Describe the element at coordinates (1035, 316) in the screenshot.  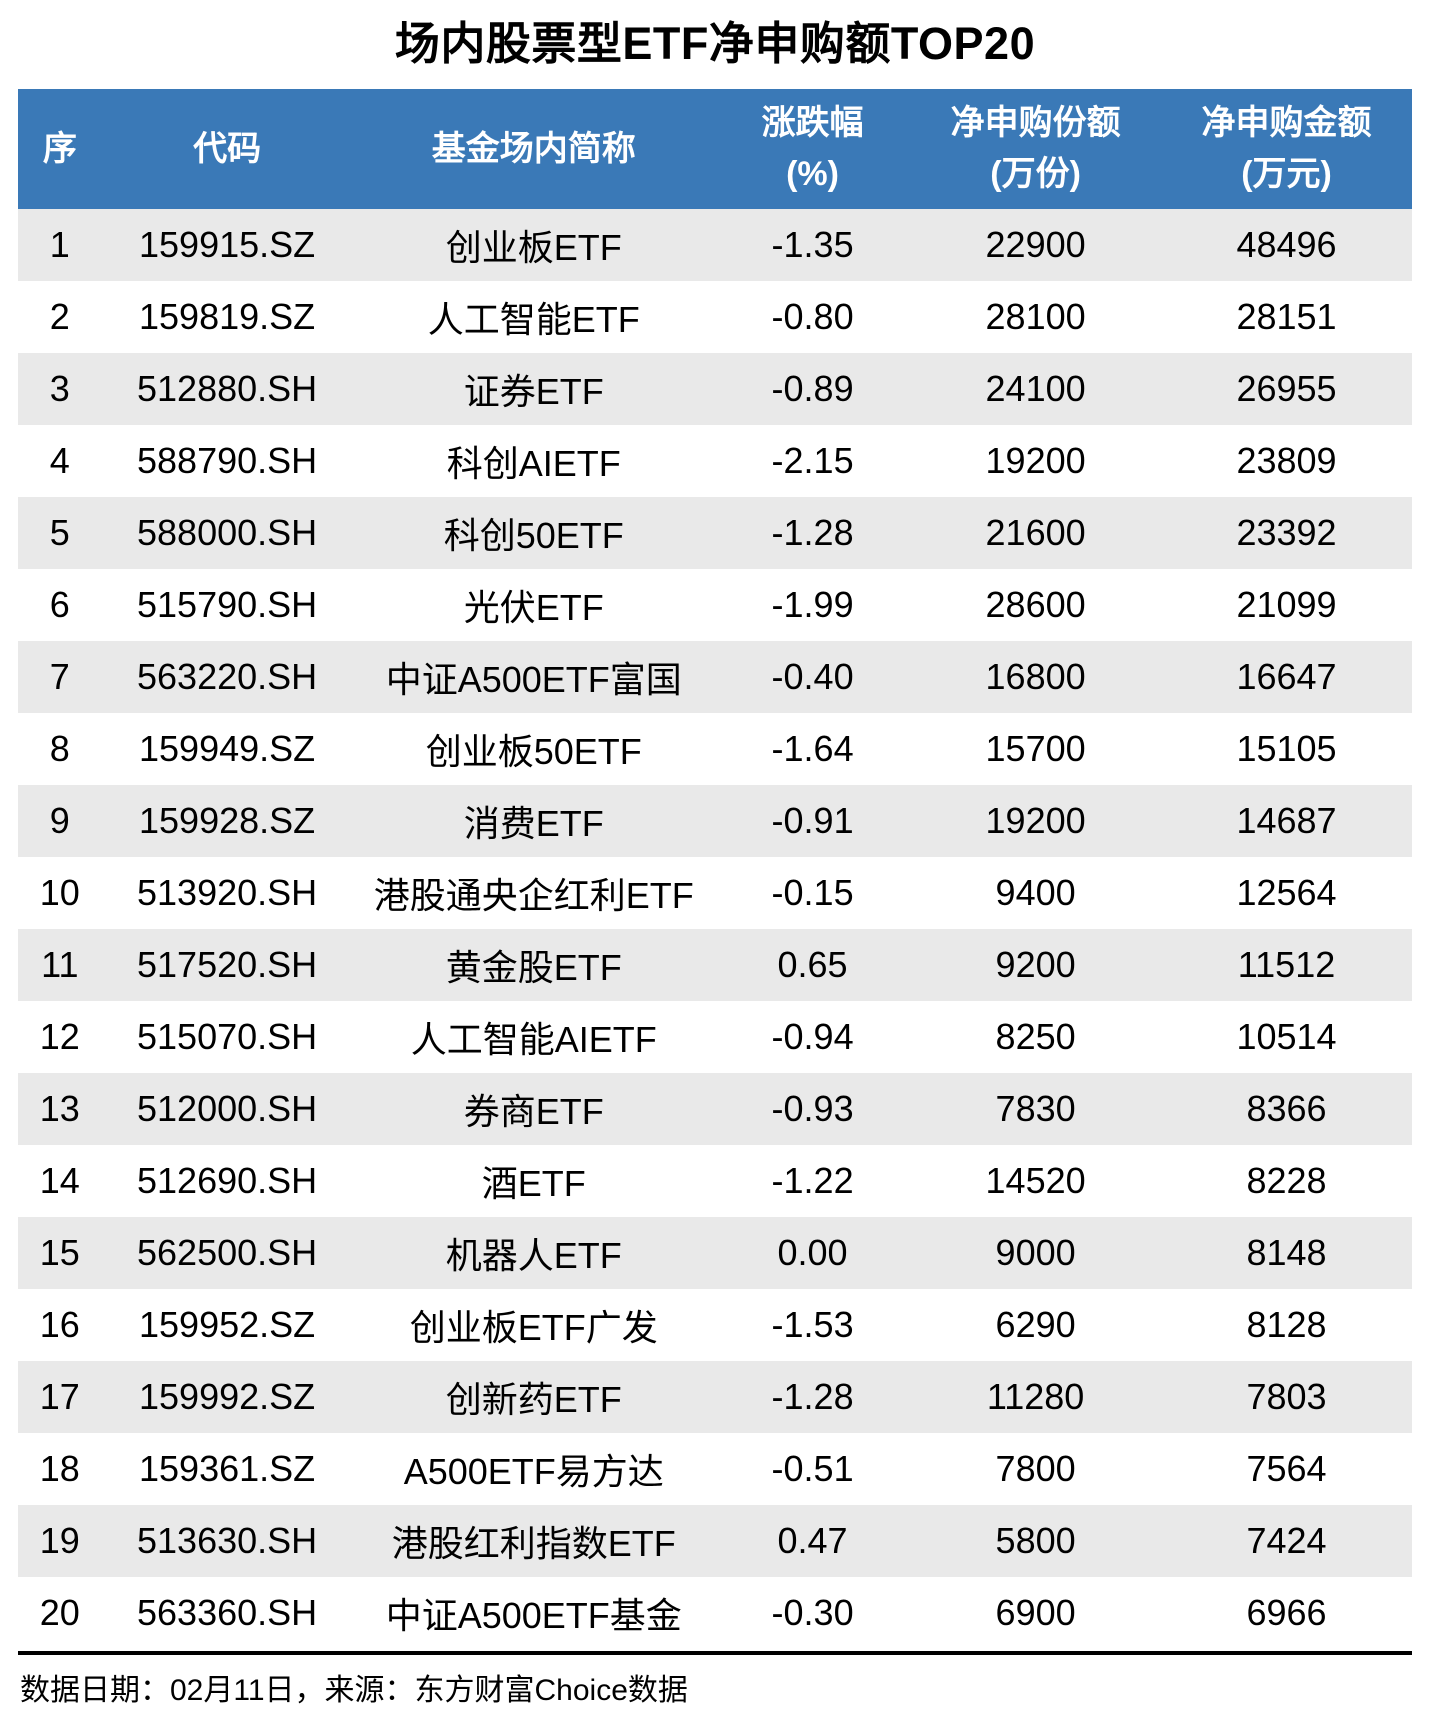
I see `cell-net-shares: 28100` at that location.